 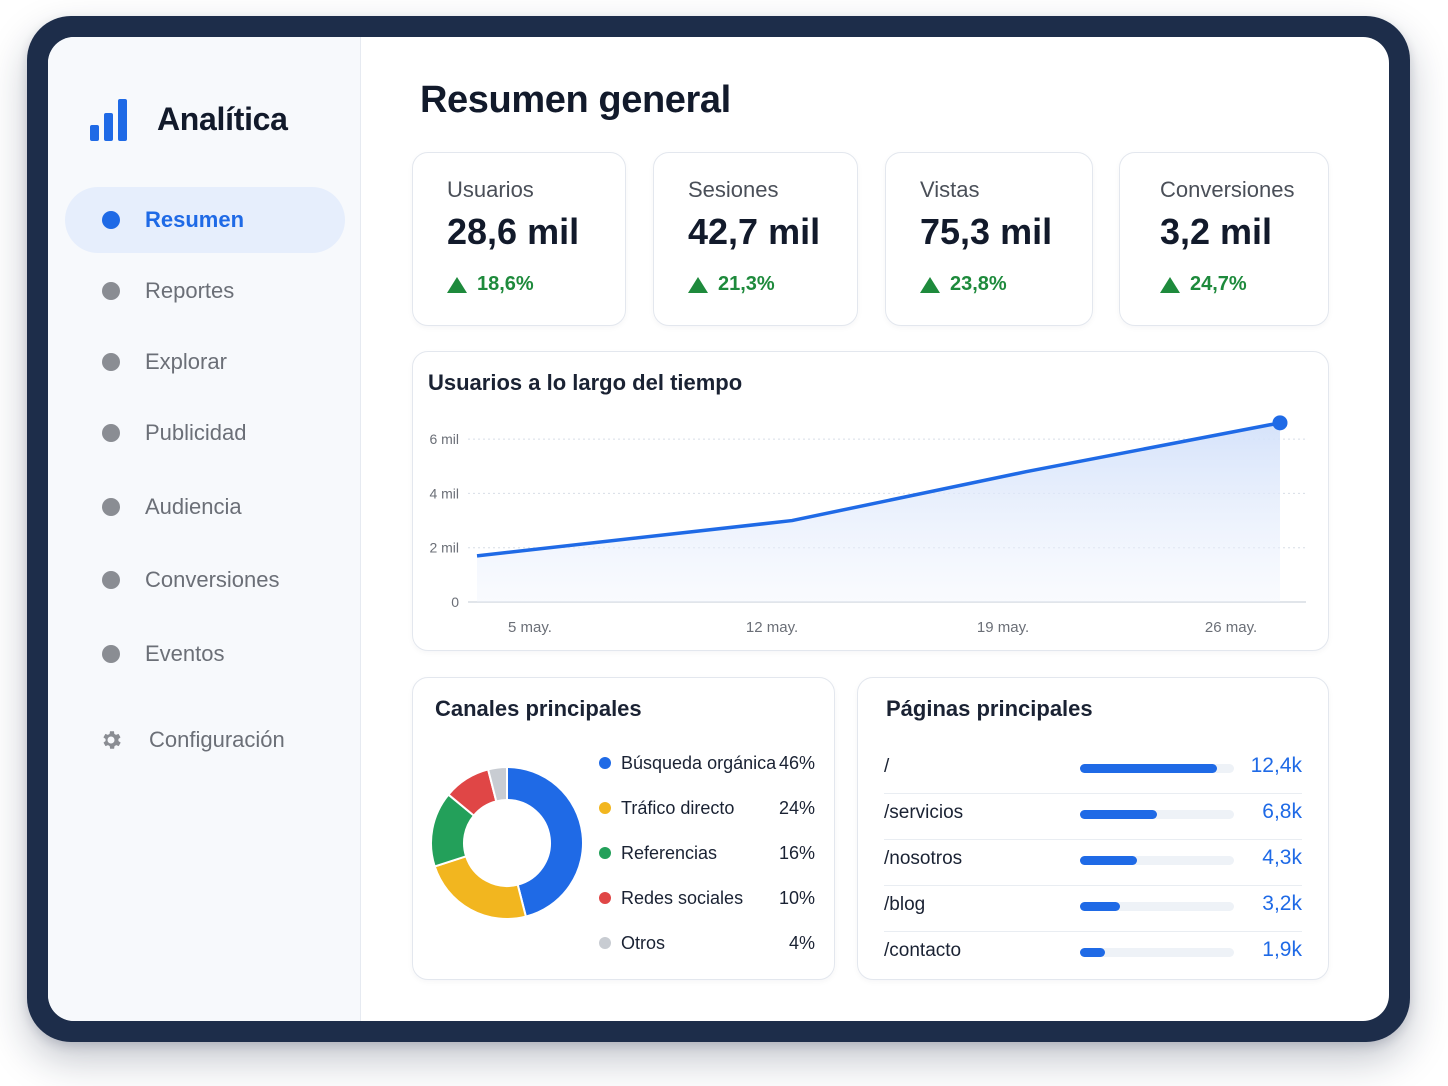 I want to click on sidebar-item-label: Configuración, so click(x=217, y=739).